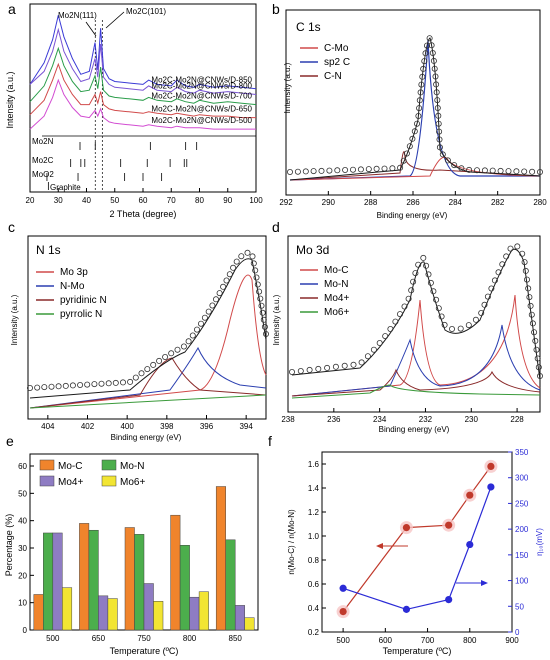 Image resolution: width=550 pixels, height=660 pixels. I want to click on x-tick-label: 238, so click(288, 419).